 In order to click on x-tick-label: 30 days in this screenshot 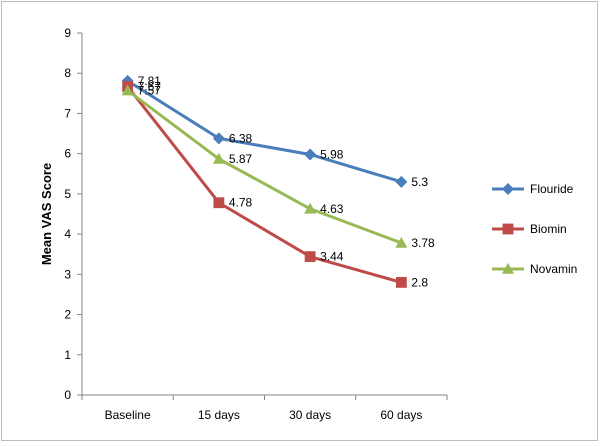, I will do `click(310, 415)`.